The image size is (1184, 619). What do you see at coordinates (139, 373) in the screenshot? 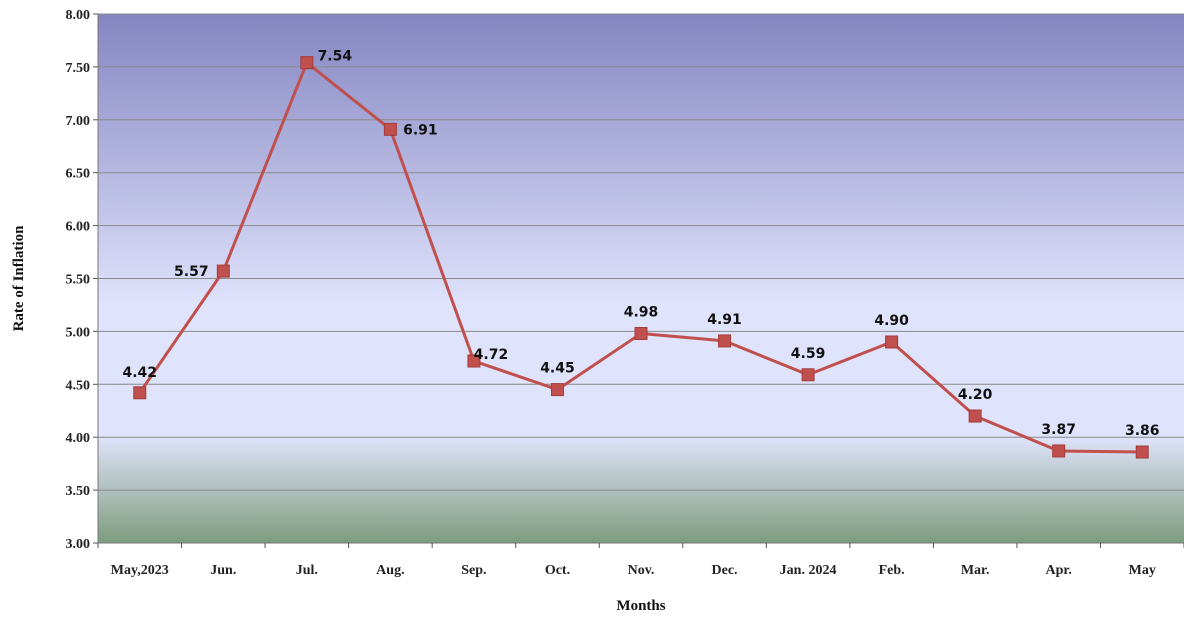
I see `data-label: 4.42` at bounding box center [139, 373].